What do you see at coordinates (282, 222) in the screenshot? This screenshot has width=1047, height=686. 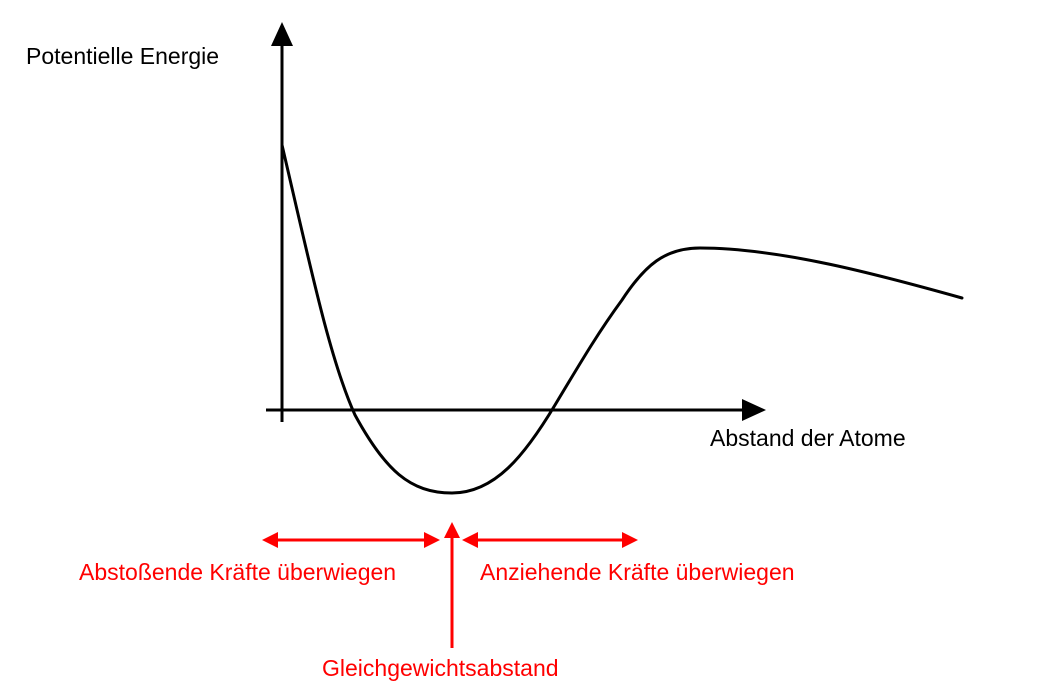 I see `y-axis` at bounding box center [282, 222].